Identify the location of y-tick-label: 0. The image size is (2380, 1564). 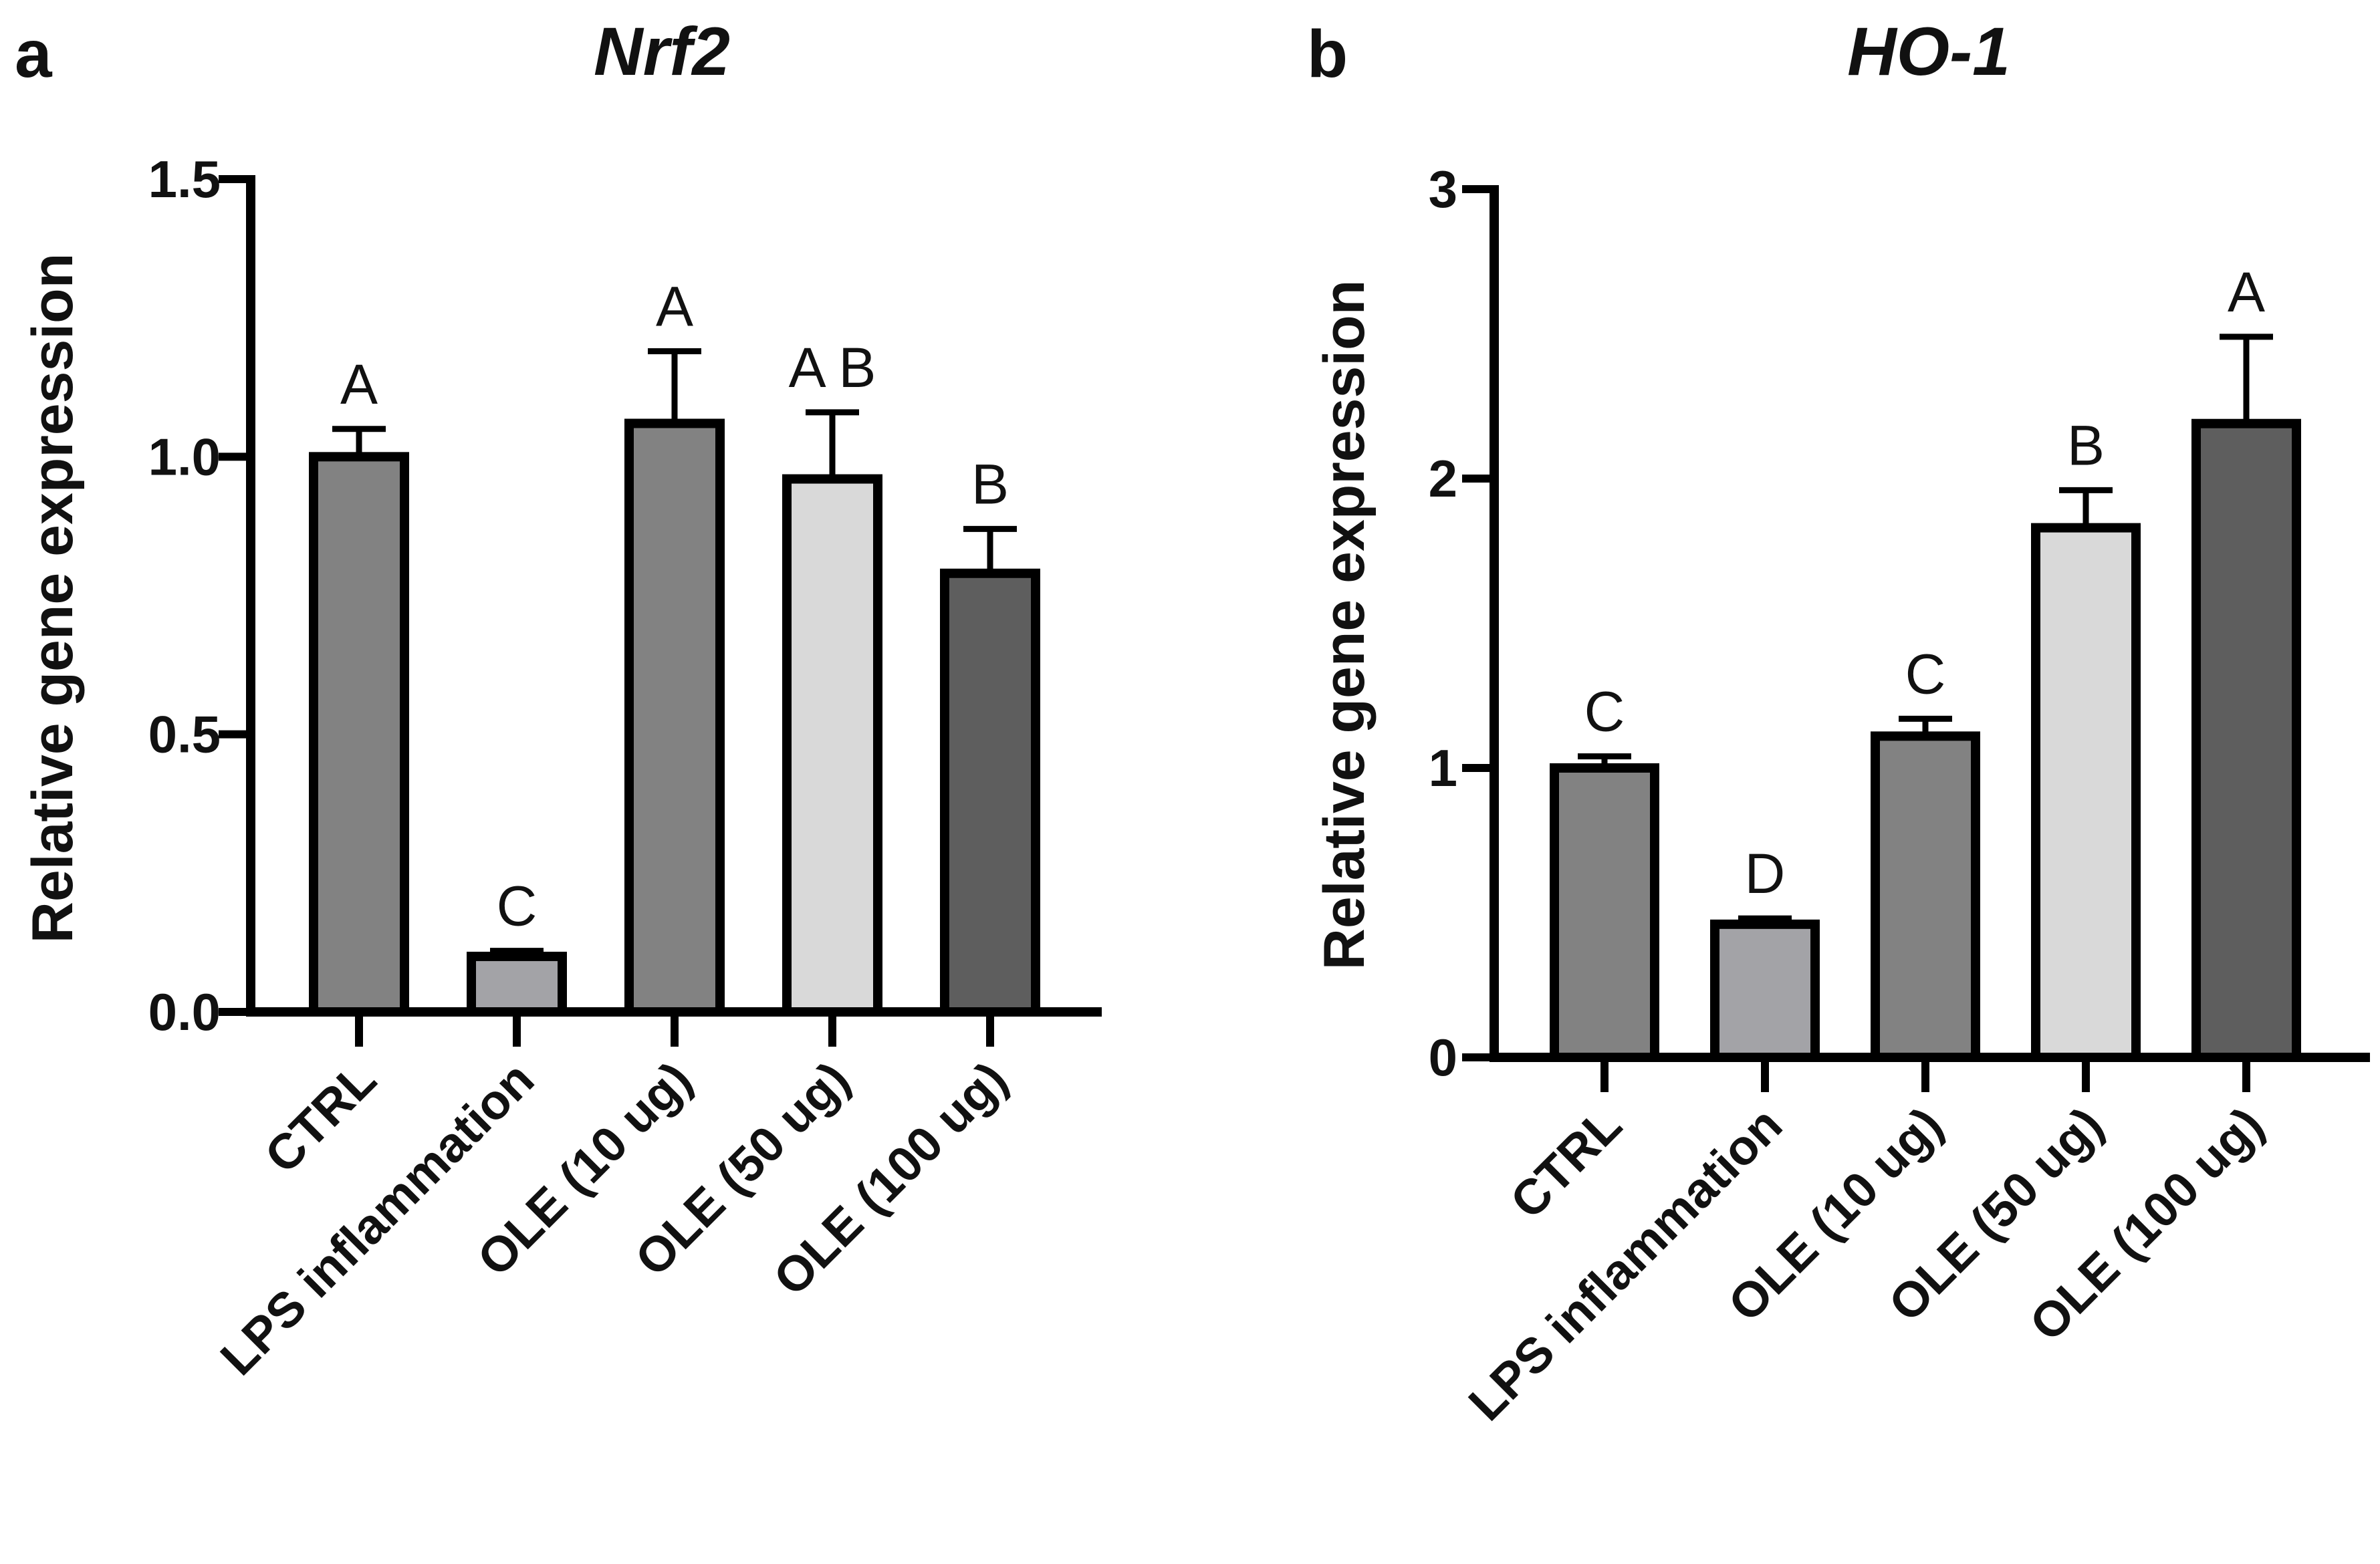
(1443, 1057).